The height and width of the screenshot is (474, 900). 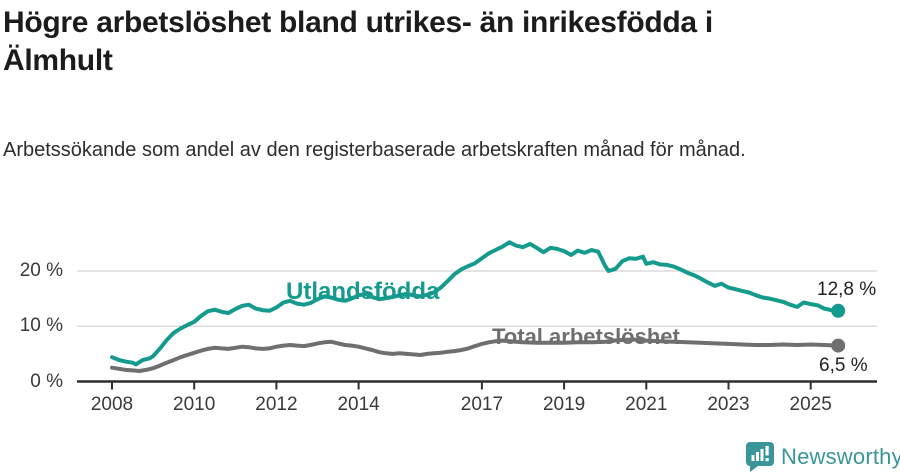 What do you see at coordinates (276, 404) in the screenshot?
I see `x-tick-label: 2012` at bounding box center [276, 404].